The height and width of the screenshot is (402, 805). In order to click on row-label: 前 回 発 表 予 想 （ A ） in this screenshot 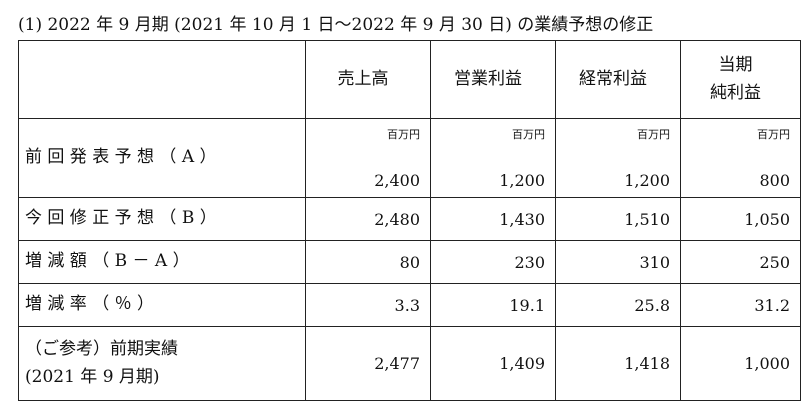, I will do `click(162, 158)`.